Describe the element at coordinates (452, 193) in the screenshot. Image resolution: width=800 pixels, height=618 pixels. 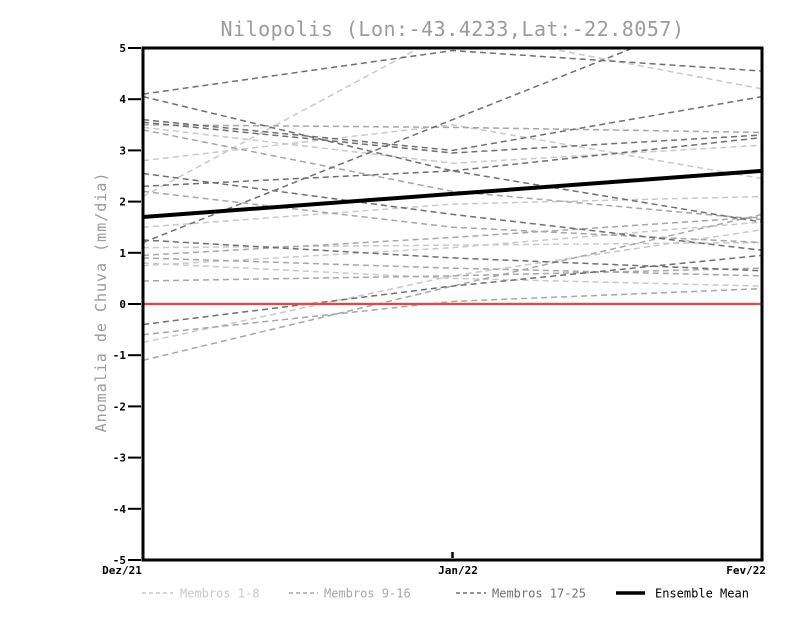
I see `ensemble-mean-line` at that location.